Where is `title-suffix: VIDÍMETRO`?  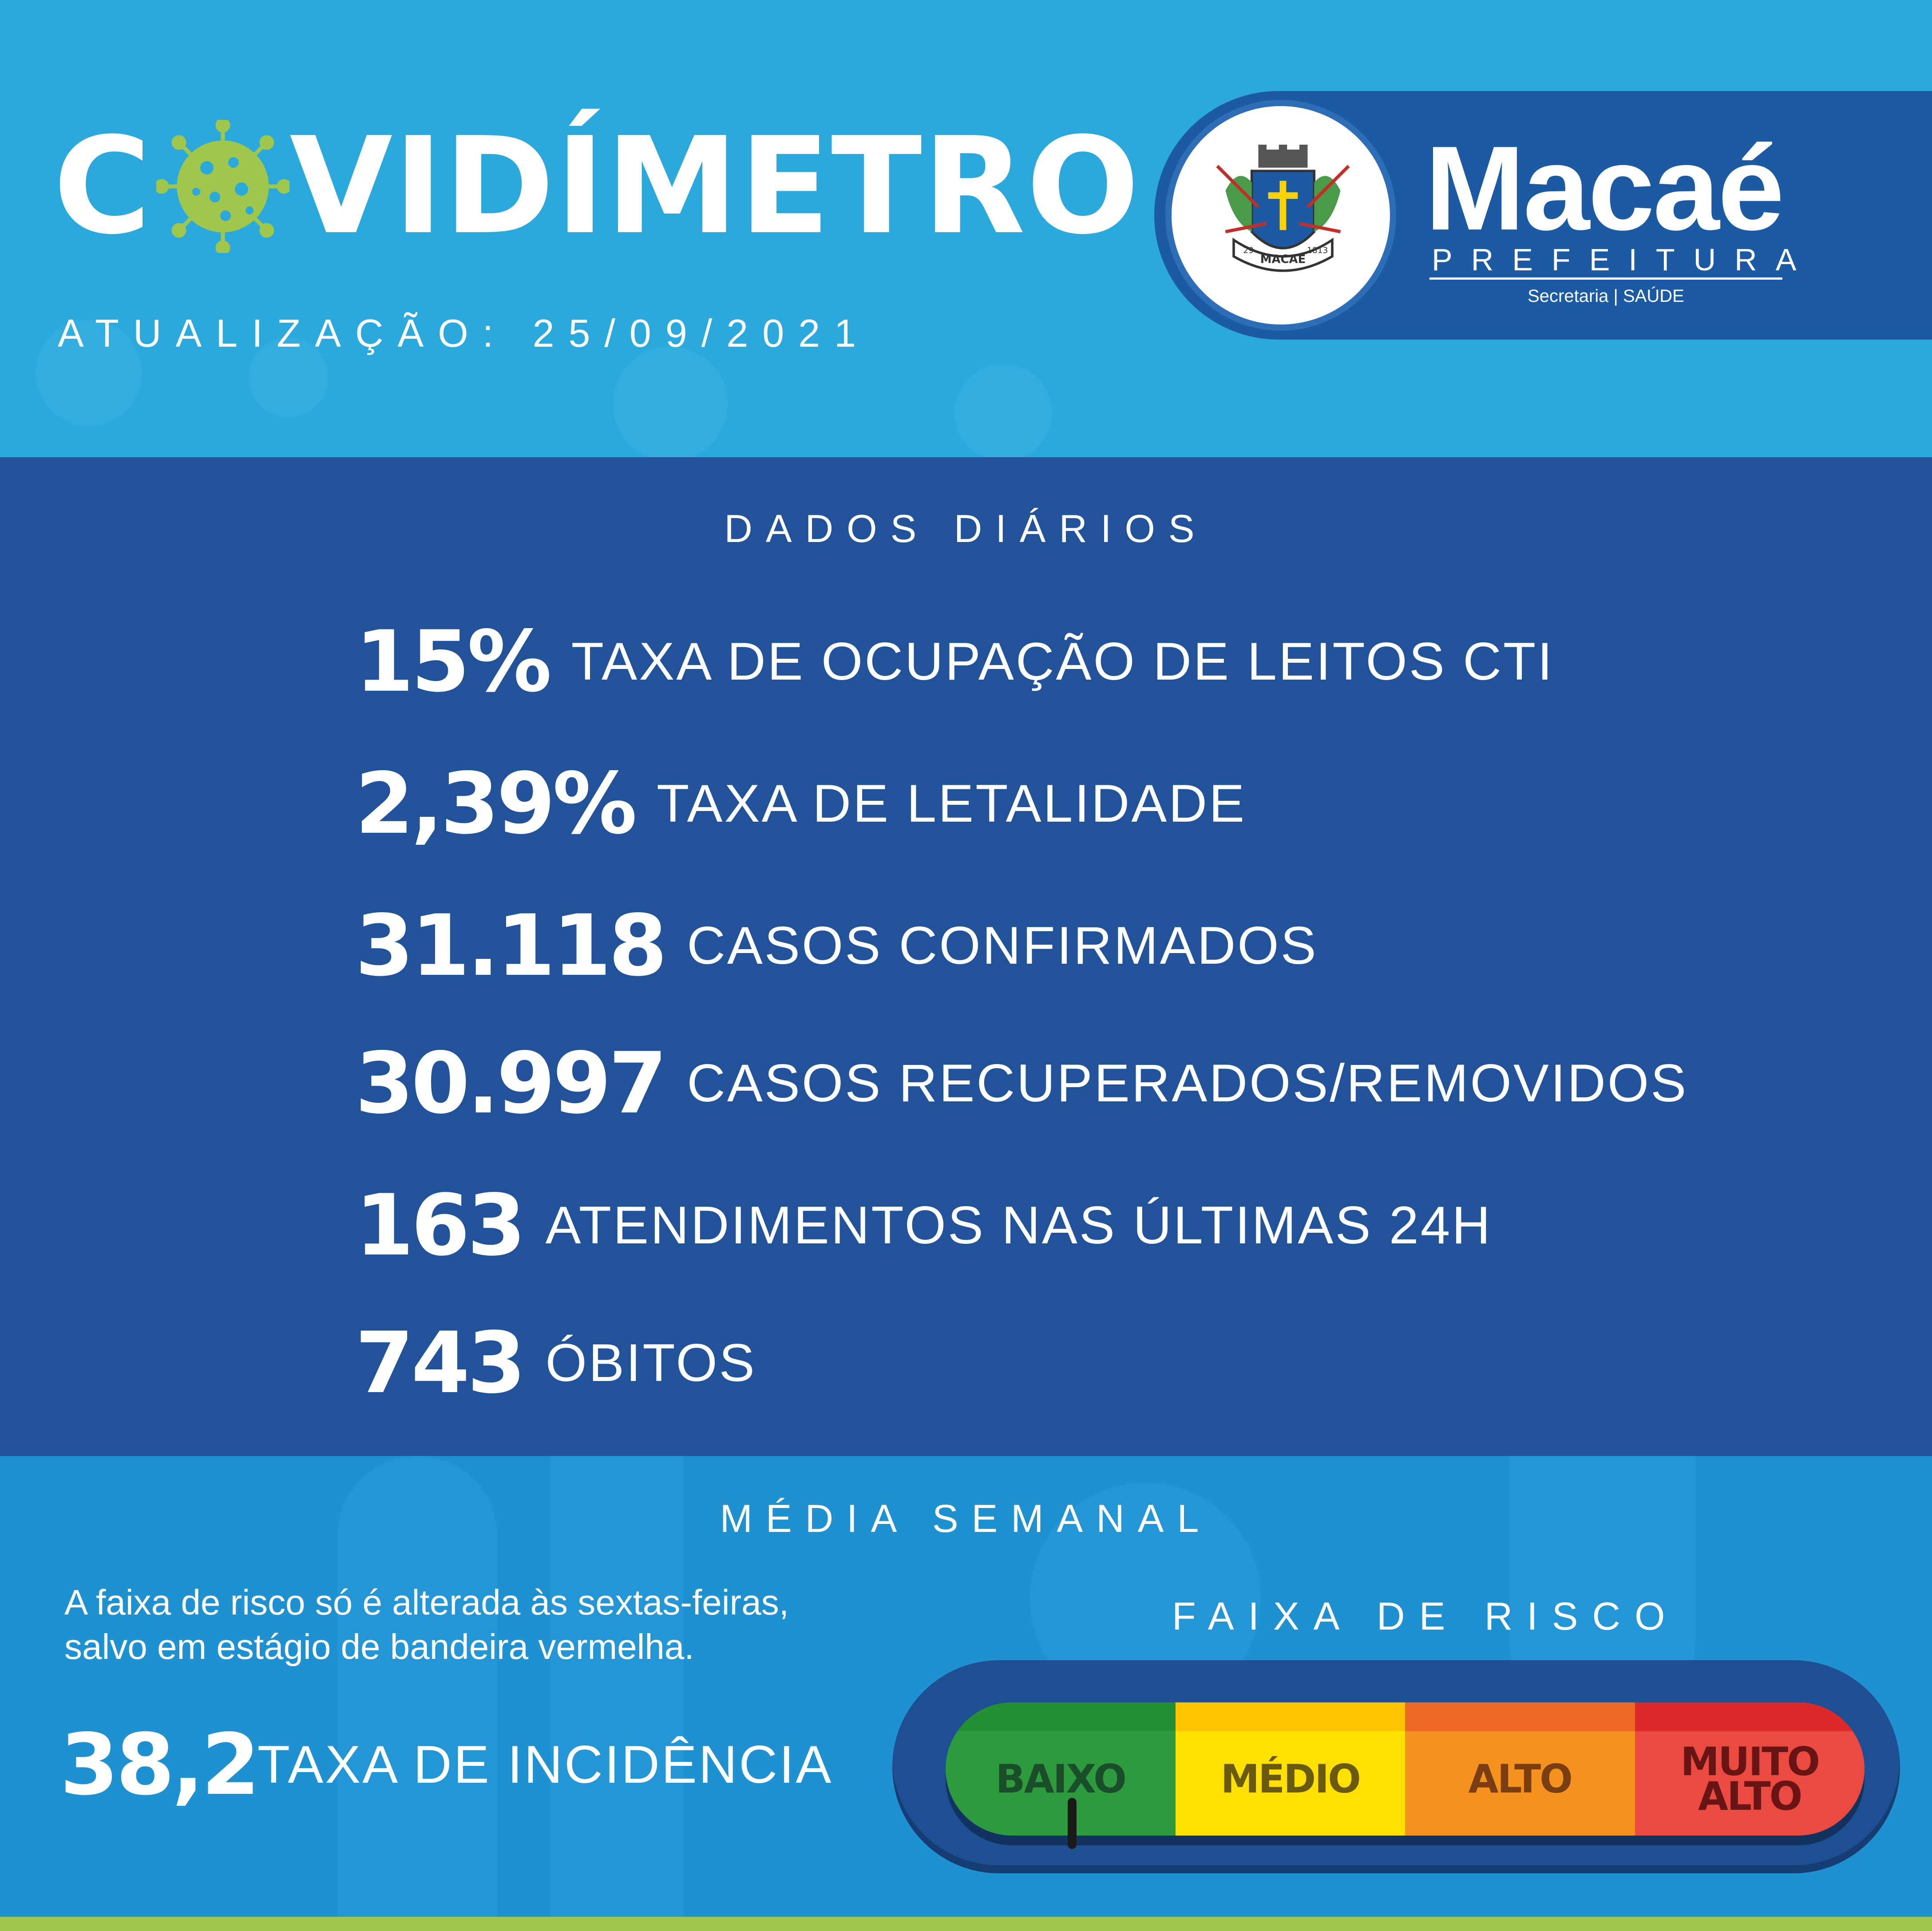 title-suffix: VIDÍMETRO is located at coordinates (714, 186).